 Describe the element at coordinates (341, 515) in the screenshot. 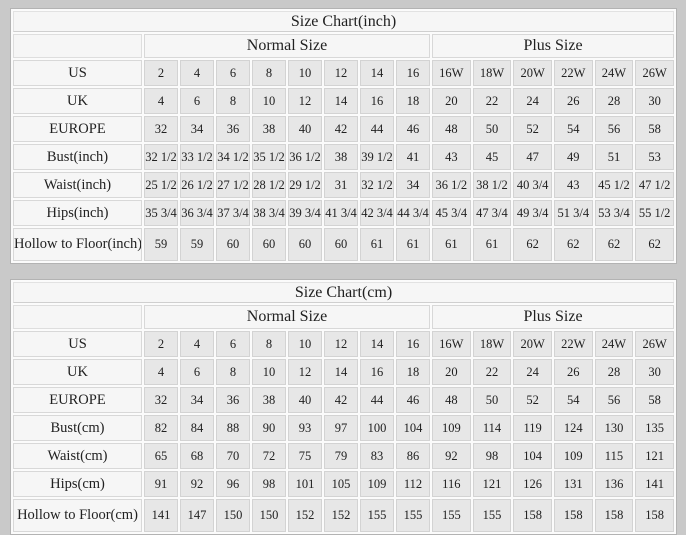

I see `size-value-cell: 152` at that location.